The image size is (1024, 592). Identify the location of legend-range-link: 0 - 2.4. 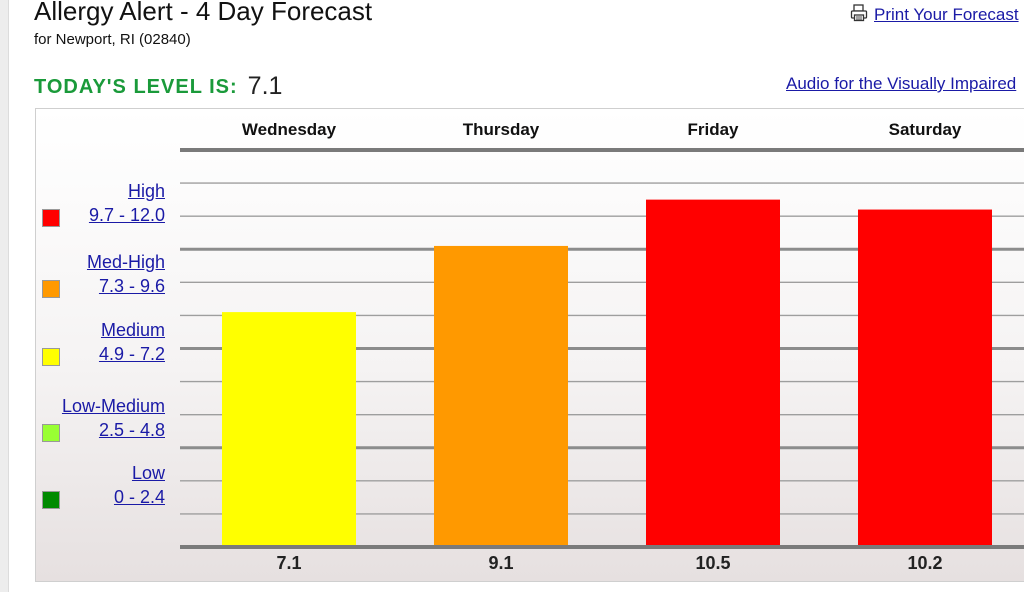
(139, 497).